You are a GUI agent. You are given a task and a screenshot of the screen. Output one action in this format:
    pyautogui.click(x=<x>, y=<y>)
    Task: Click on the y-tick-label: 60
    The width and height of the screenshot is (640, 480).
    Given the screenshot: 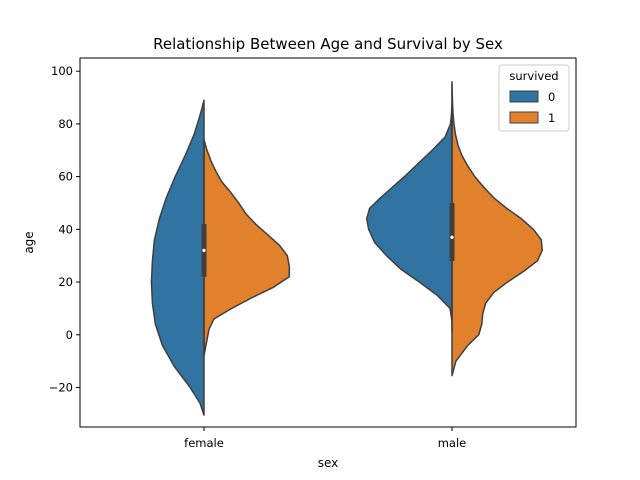 What is the action you would take?
    pyautogui.click(x=65, y=177)
    